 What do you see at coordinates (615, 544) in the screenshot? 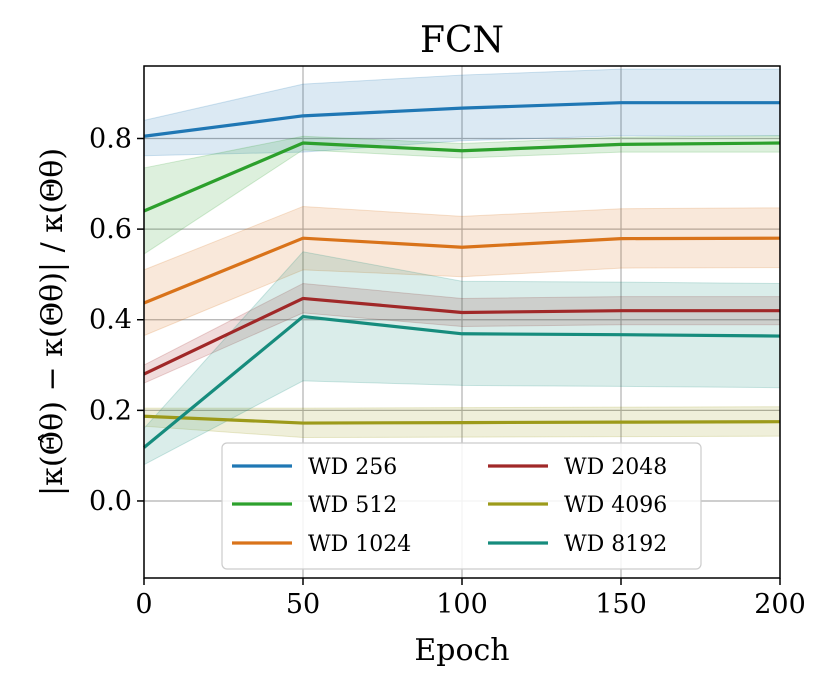
I see `legend-label: WD 8192` at bounding box center [615, 544].